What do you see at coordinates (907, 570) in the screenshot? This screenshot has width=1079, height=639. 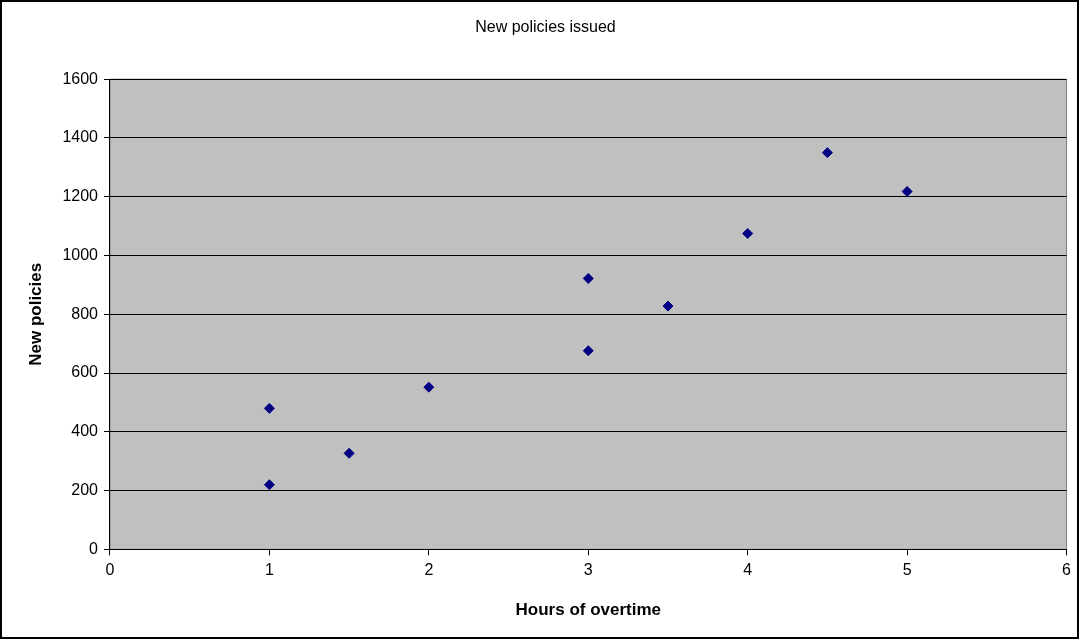 I see `x-tick-label: 5` at bounding box center [907, 570].